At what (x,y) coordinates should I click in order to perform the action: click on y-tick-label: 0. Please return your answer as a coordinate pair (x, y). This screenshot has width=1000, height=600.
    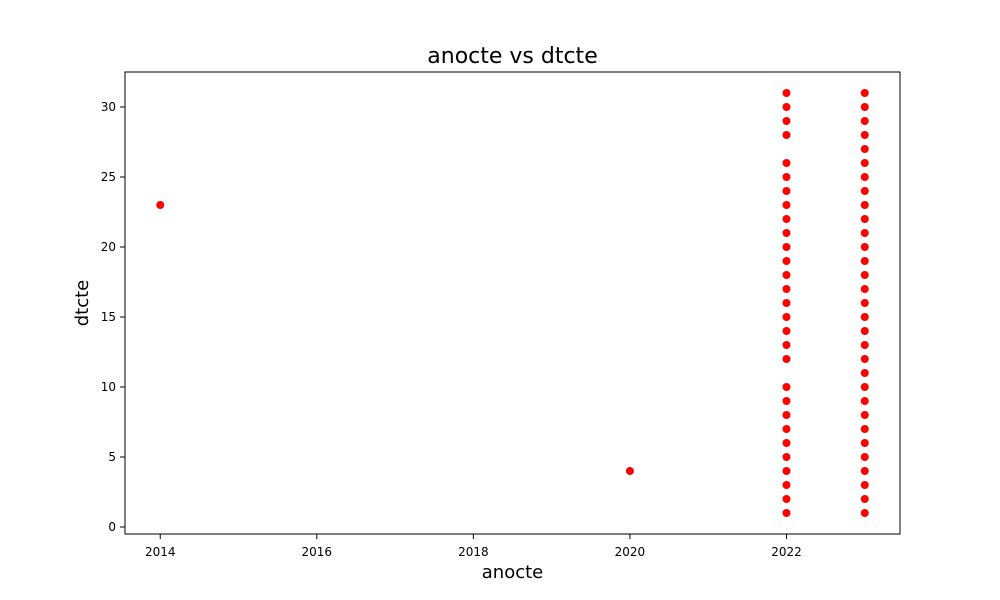
    Looking at the image, I should click on (112, 527).